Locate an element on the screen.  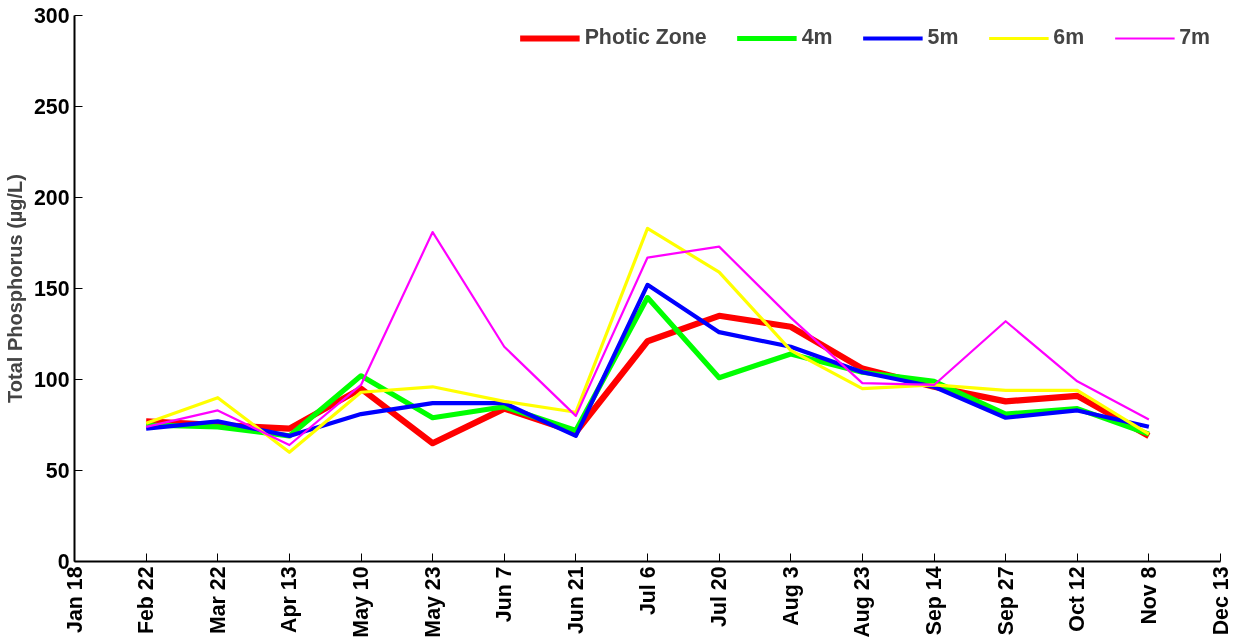
x-tick-label: Feb 22 is located at coordinates (146, 600).